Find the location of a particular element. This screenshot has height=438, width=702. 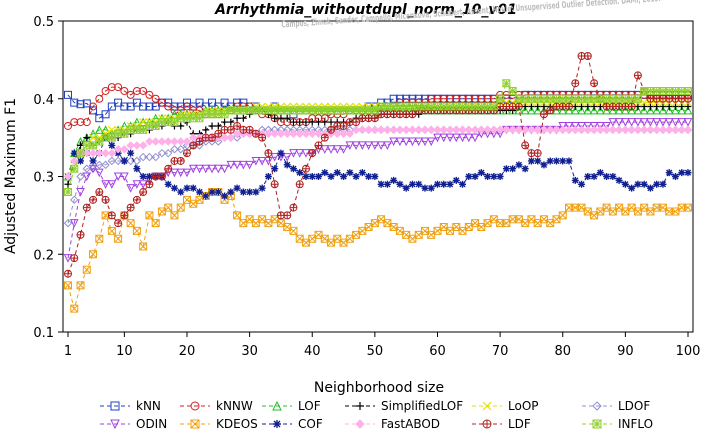

legend-item-loop: LoOP is located at coordinates (505, 406).